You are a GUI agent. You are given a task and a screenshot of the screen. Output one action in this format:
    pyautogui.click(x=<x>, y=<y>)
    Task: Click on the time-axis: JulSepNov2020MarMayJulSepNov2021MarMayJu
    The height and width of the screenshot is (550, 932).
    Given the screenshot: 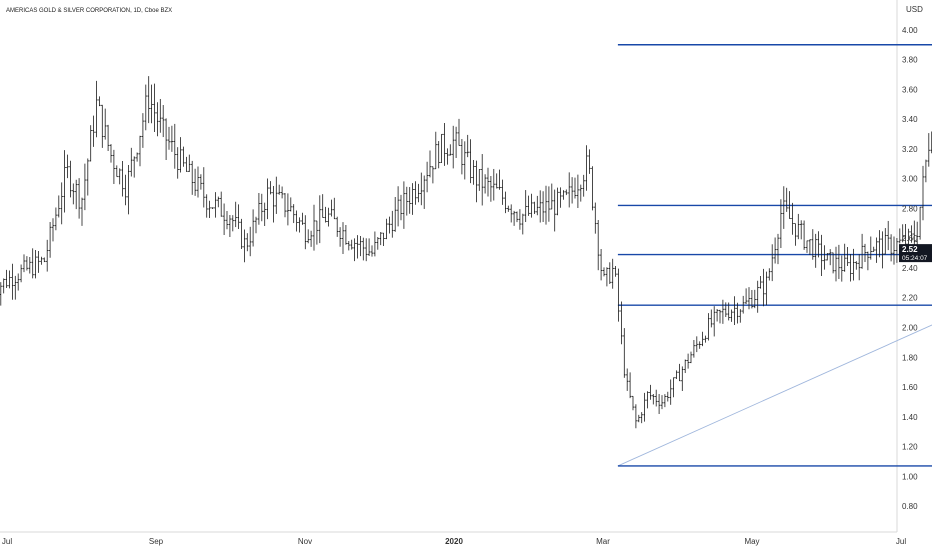 What is the action you would take?
    pyautogui.click(x=467, y=541)
    